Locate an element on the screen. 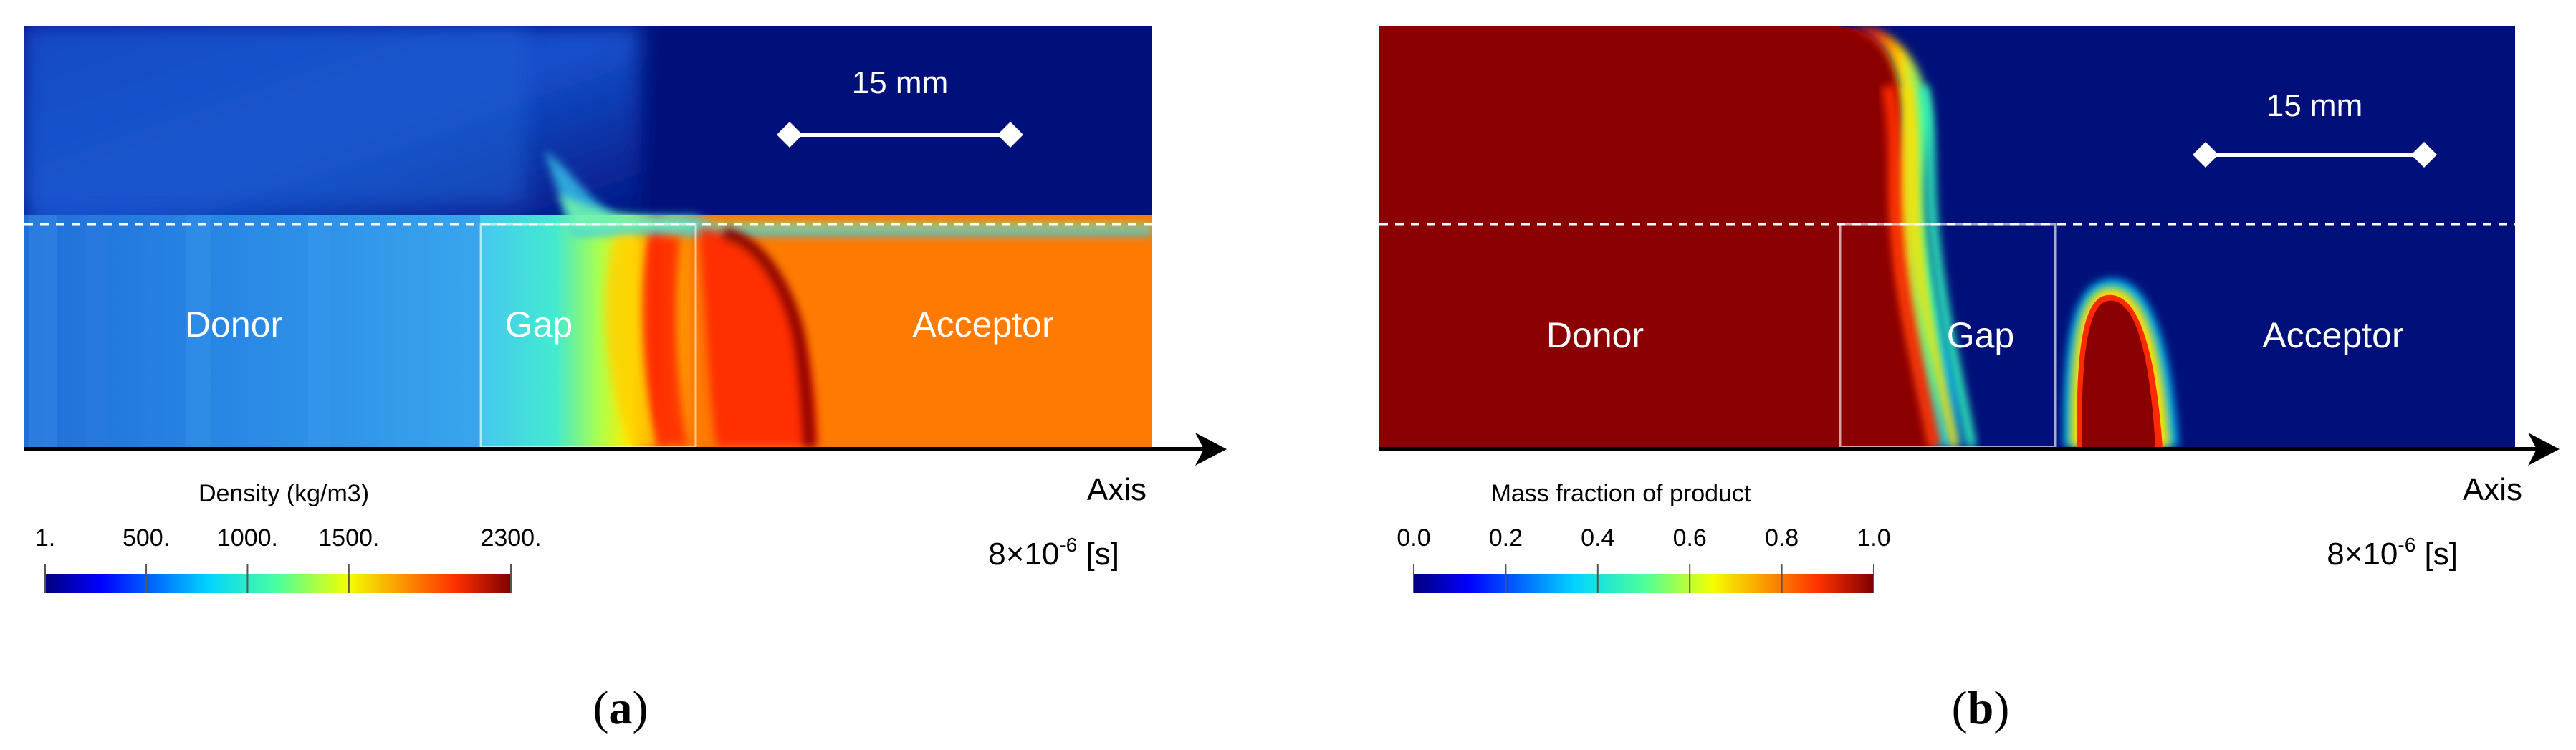  panel-caption-a: (a) is located at coordinates (620, 708).